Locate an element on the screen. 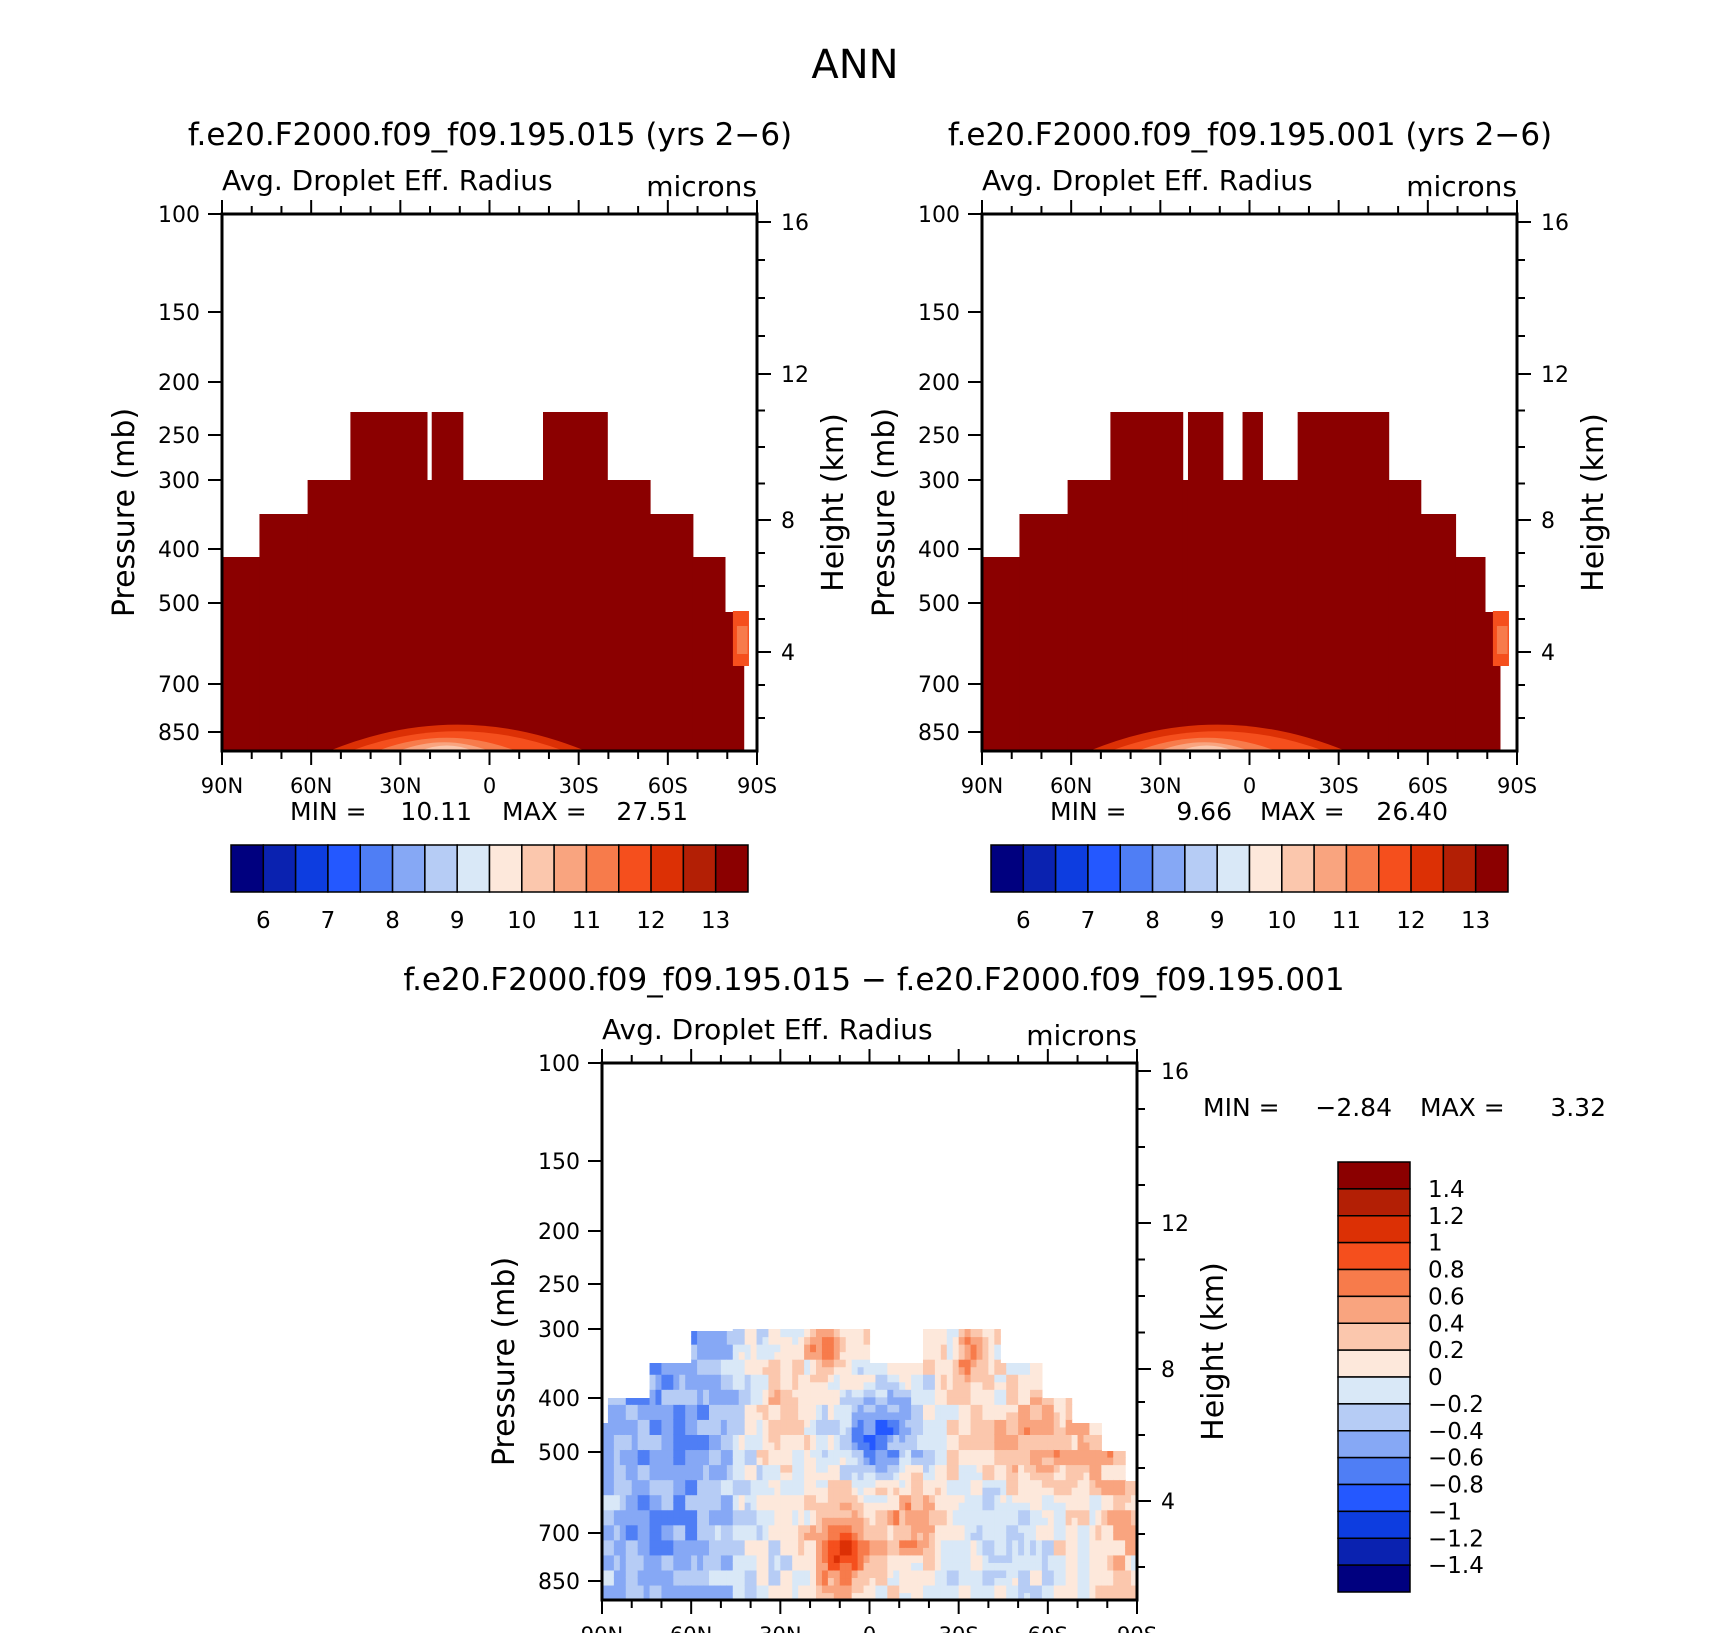  colorbar3-swatch is located at coordinates (1374, 1202).